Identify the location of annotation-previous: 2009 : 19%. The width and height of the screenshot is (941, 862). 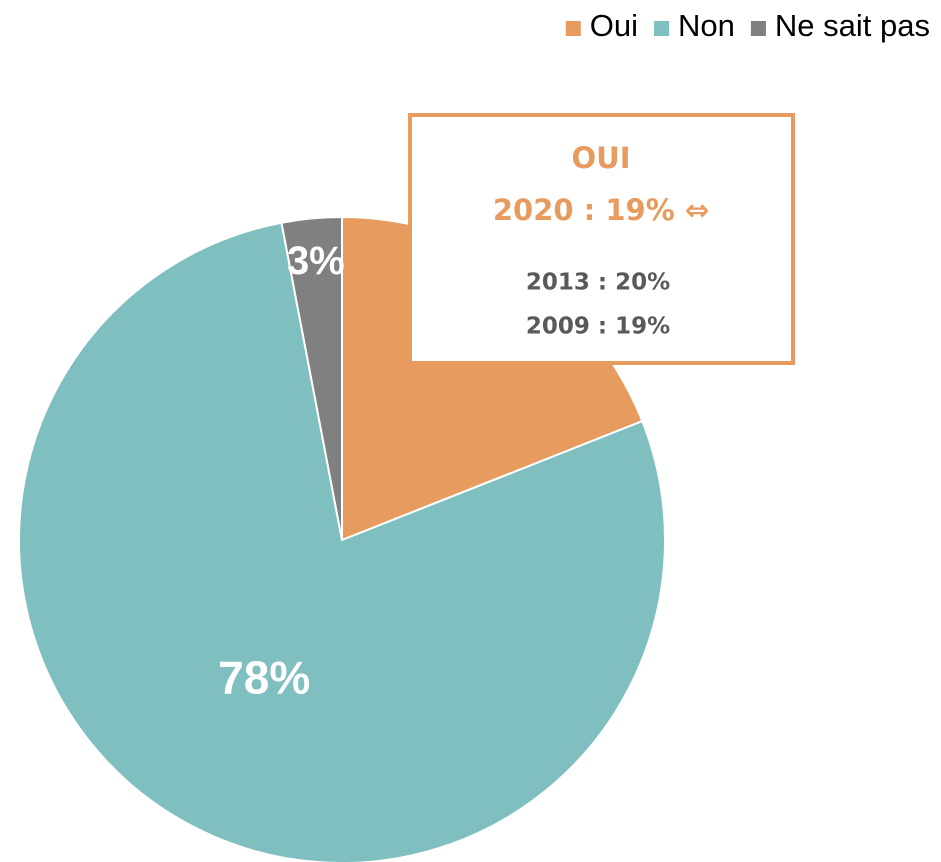
(598, 327).